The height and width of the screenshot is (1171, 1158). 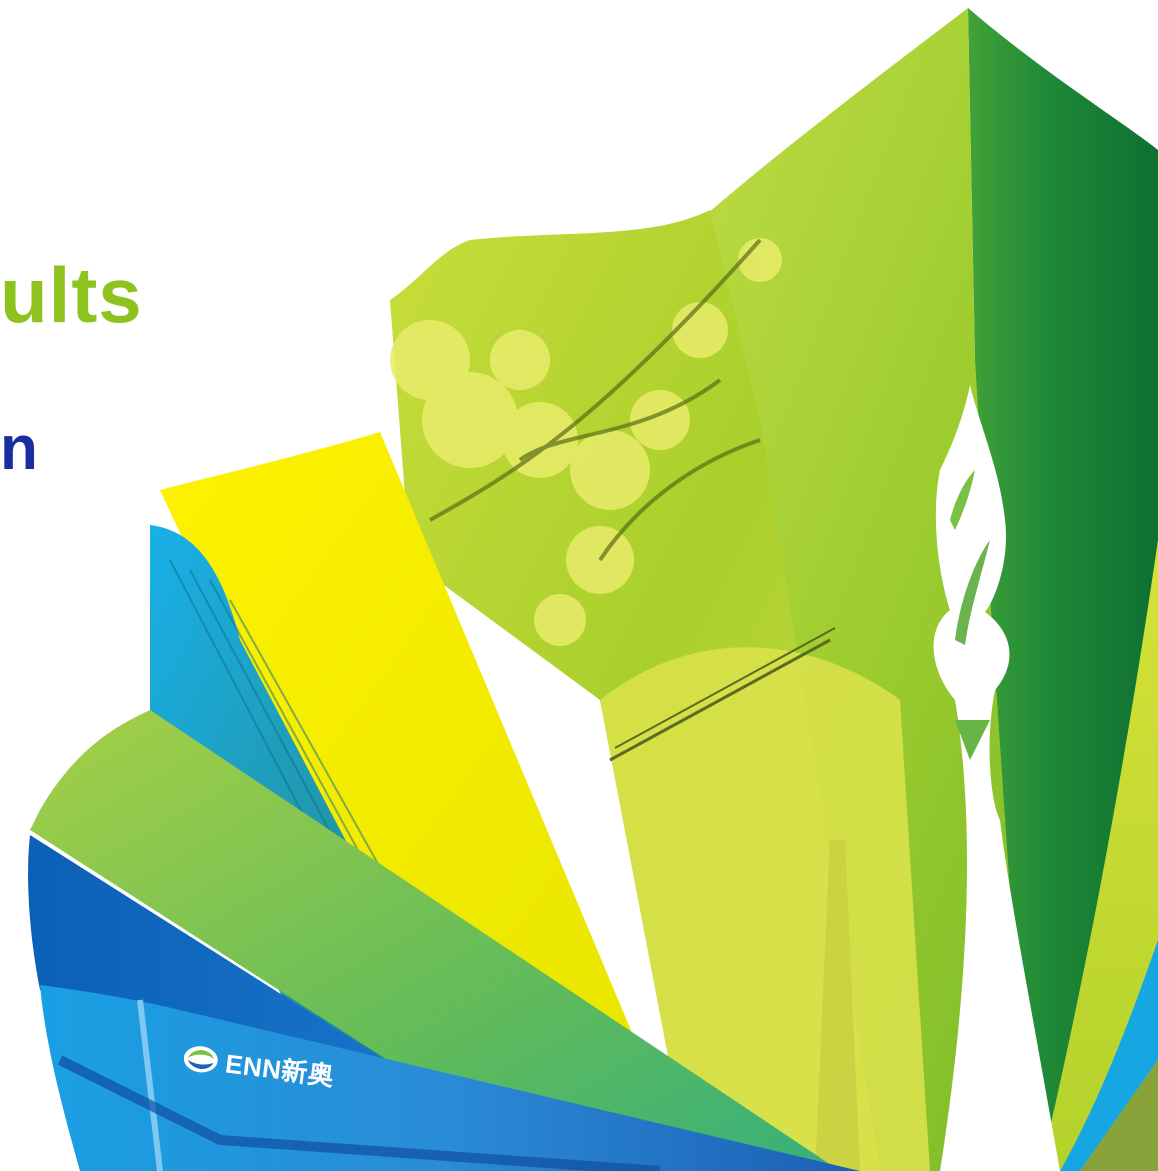 What do you see at coordinates (19, 448) in the screenshot?
I see `slide-subheading: n` at bounding box center [19, 448].